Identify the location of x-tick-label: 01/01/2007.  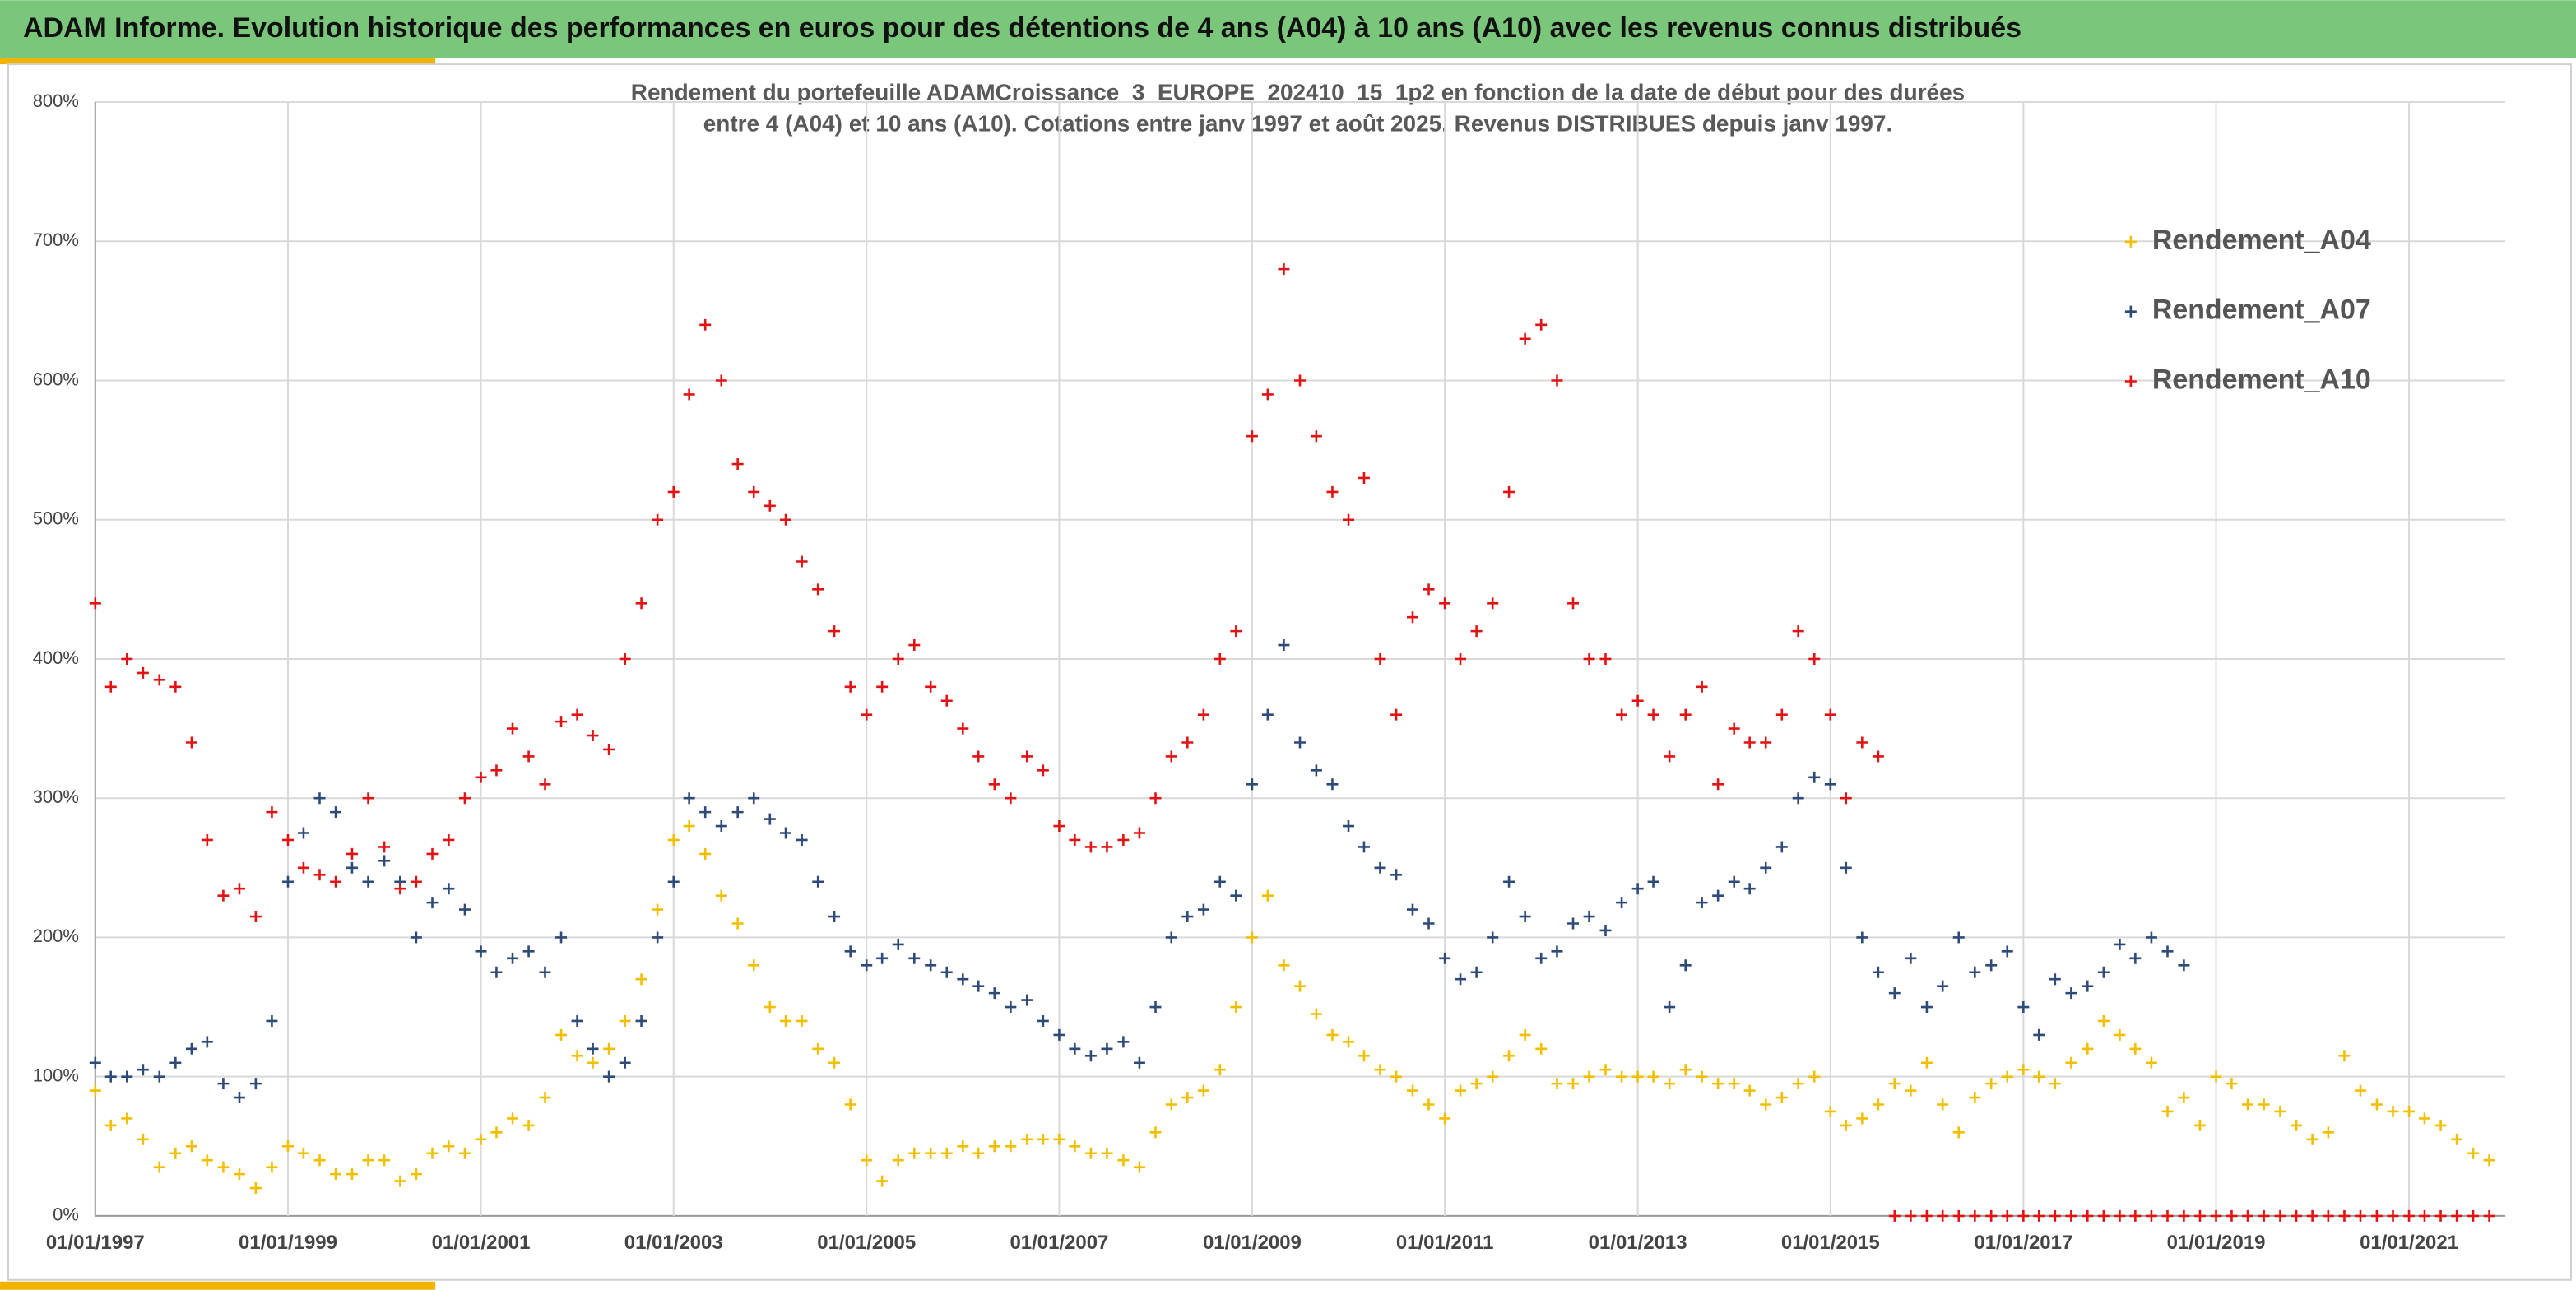
(1059, 1243).